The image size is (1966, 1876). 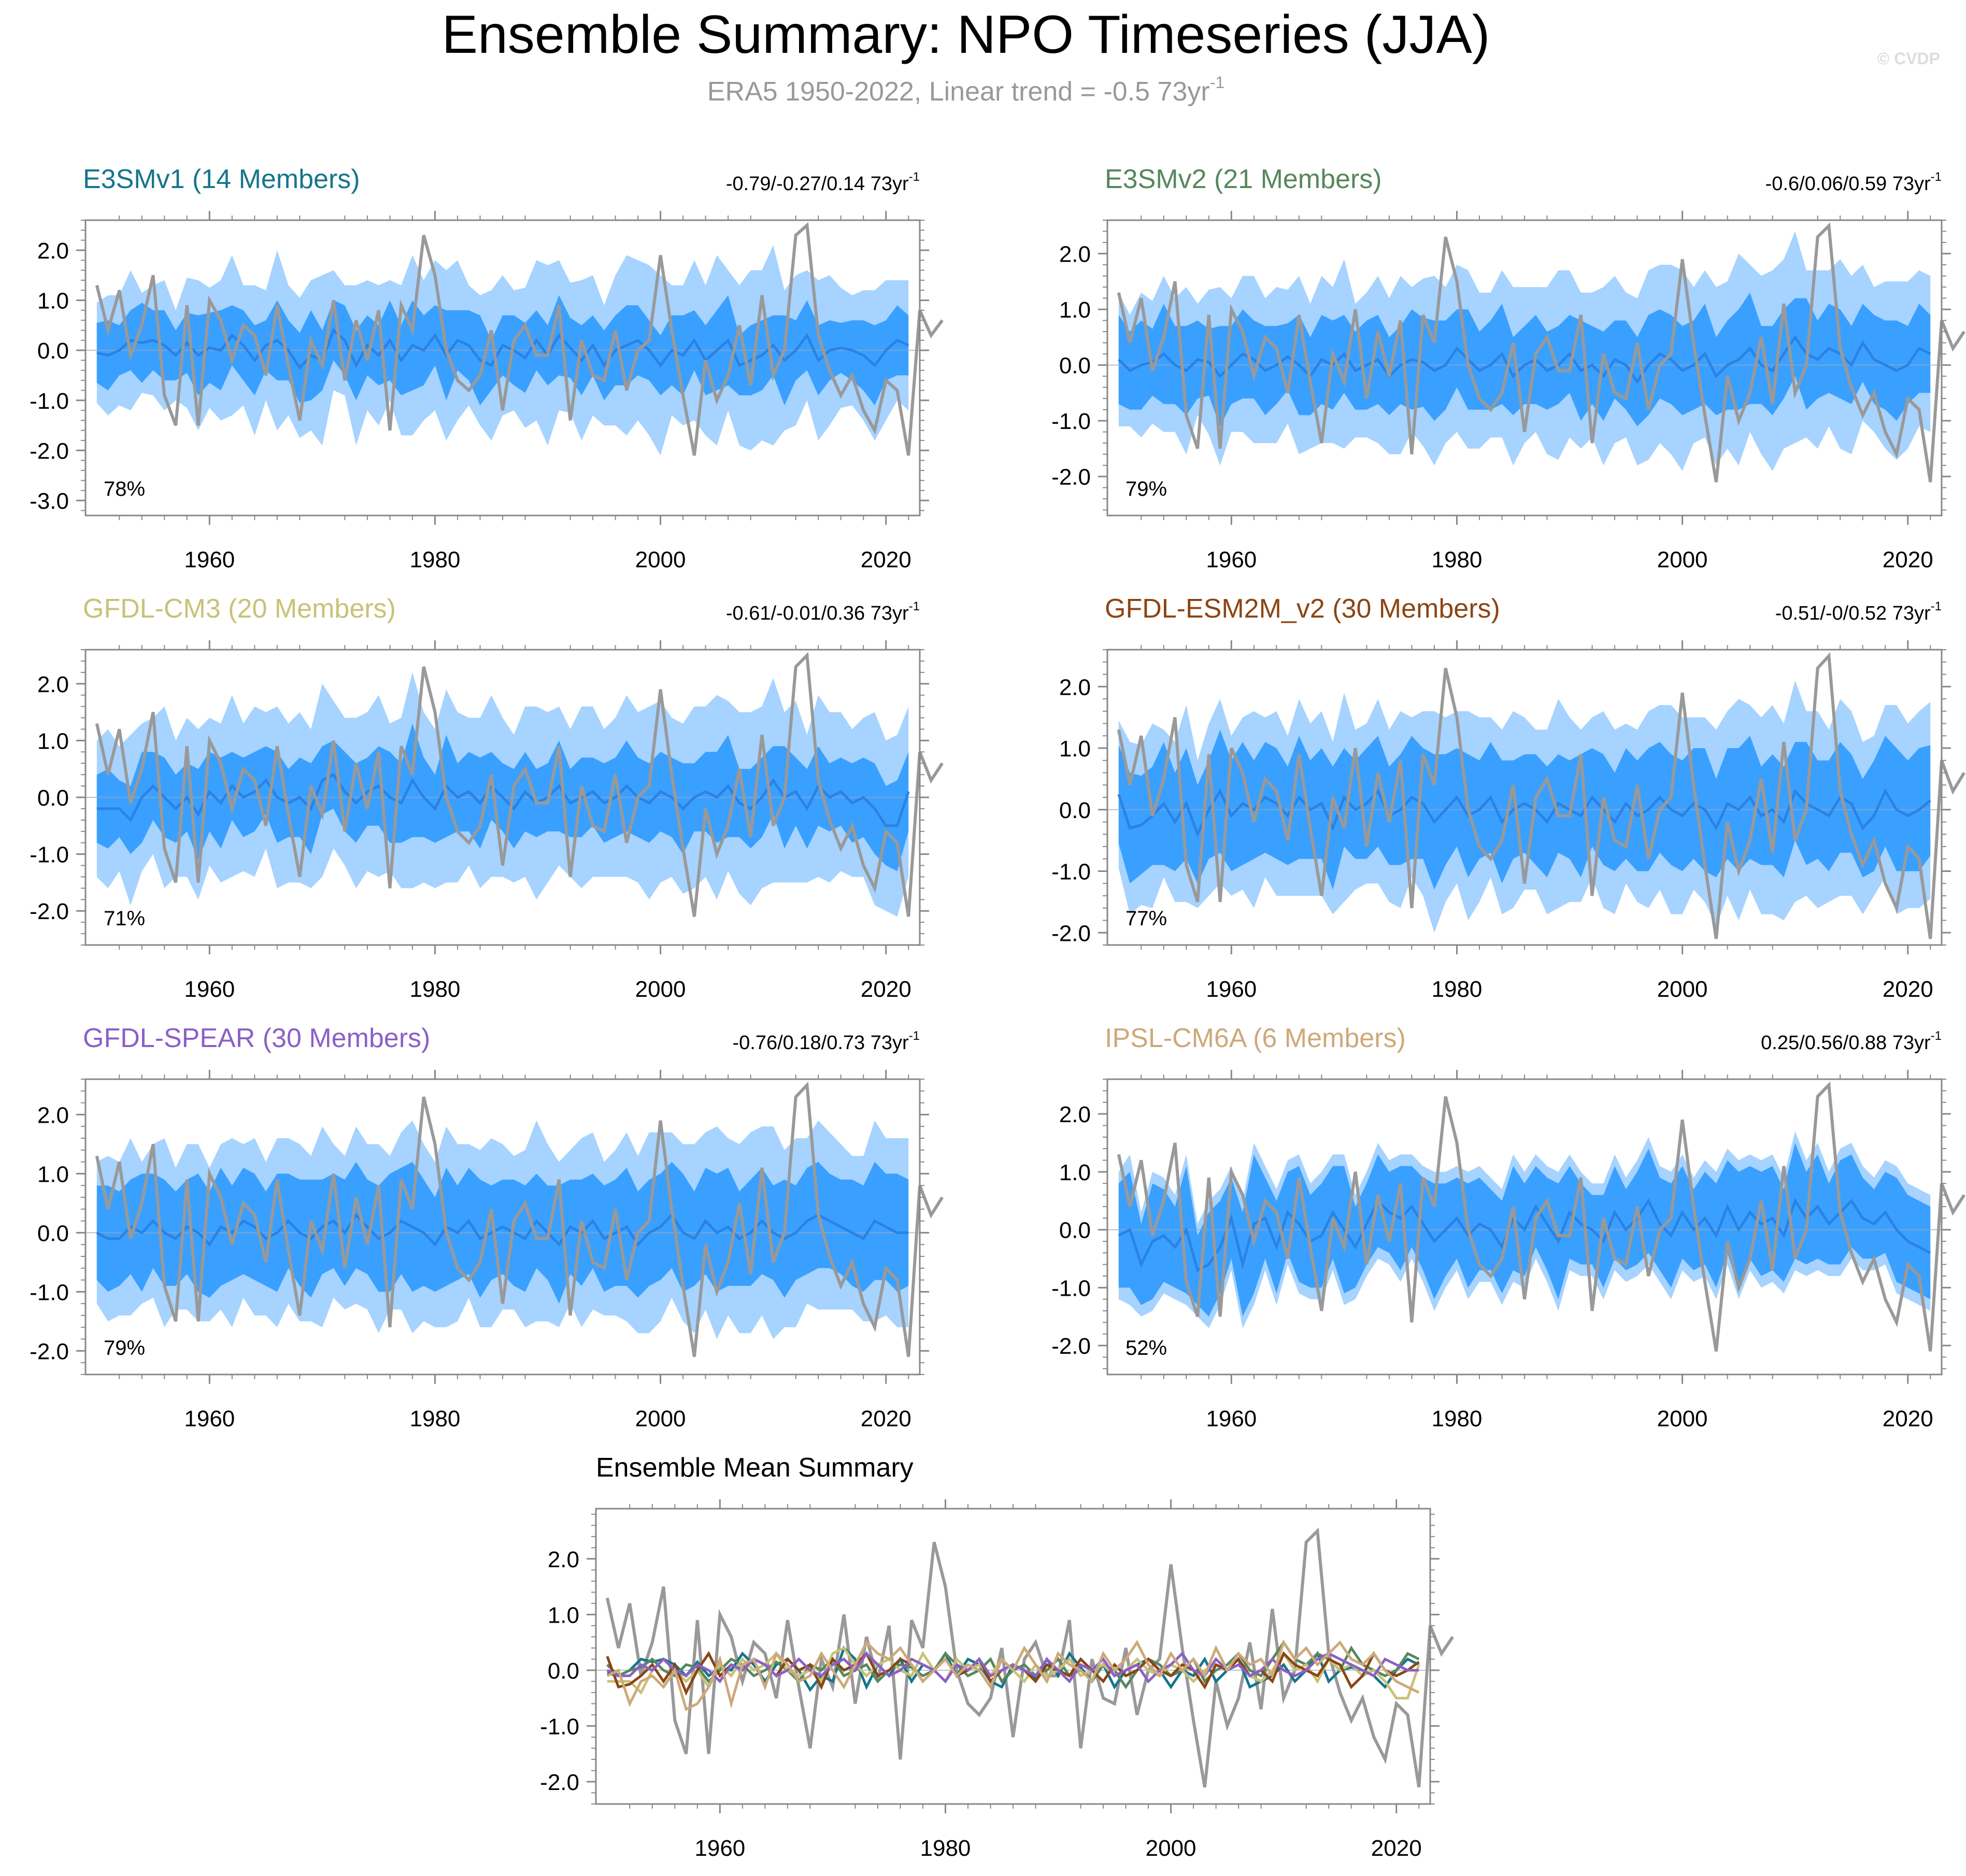 I want to click on ytick-label-4-4: -2.0, so click(x=49, y=1351).